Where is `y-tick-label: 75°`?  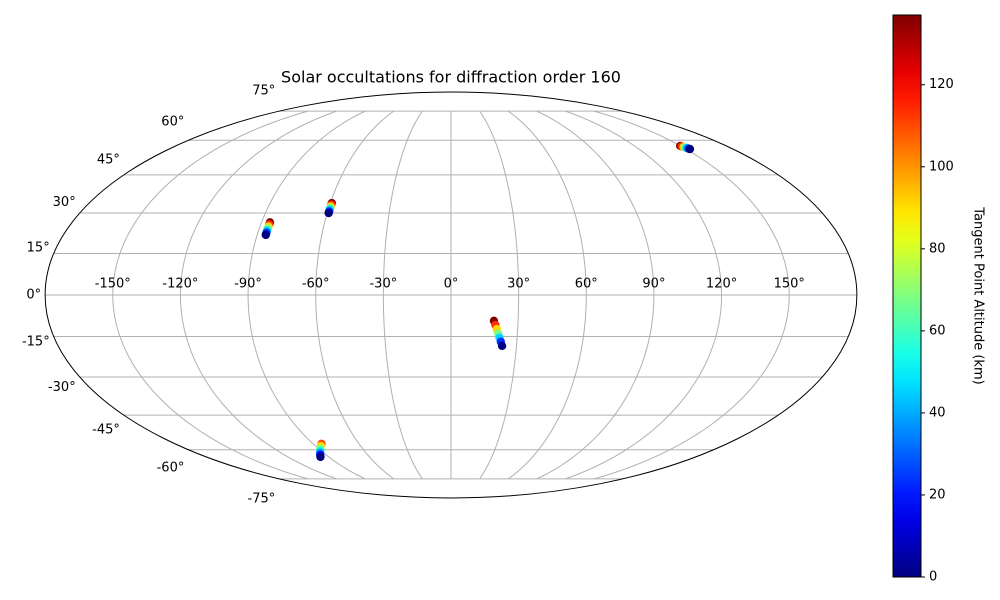 y-tick-label: 75° is located at coordinates (263, 90).